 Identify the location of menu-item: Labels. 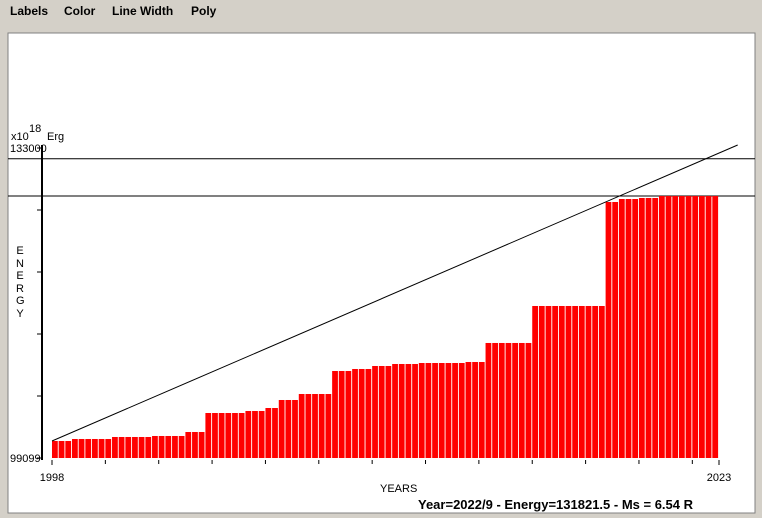
(29, 11).